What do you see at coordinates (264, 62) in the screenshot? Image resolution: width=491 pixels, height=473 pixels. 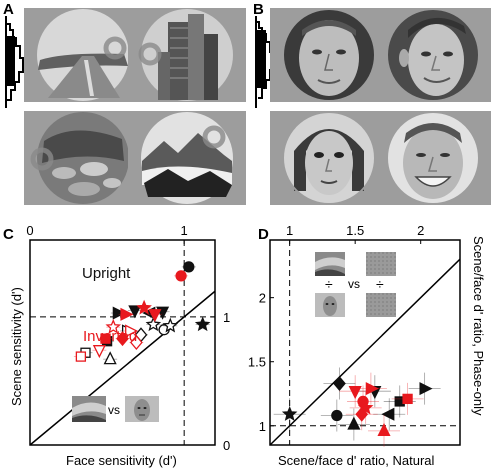 I see `panel-b-histogram` at bounding box center [264, 62].